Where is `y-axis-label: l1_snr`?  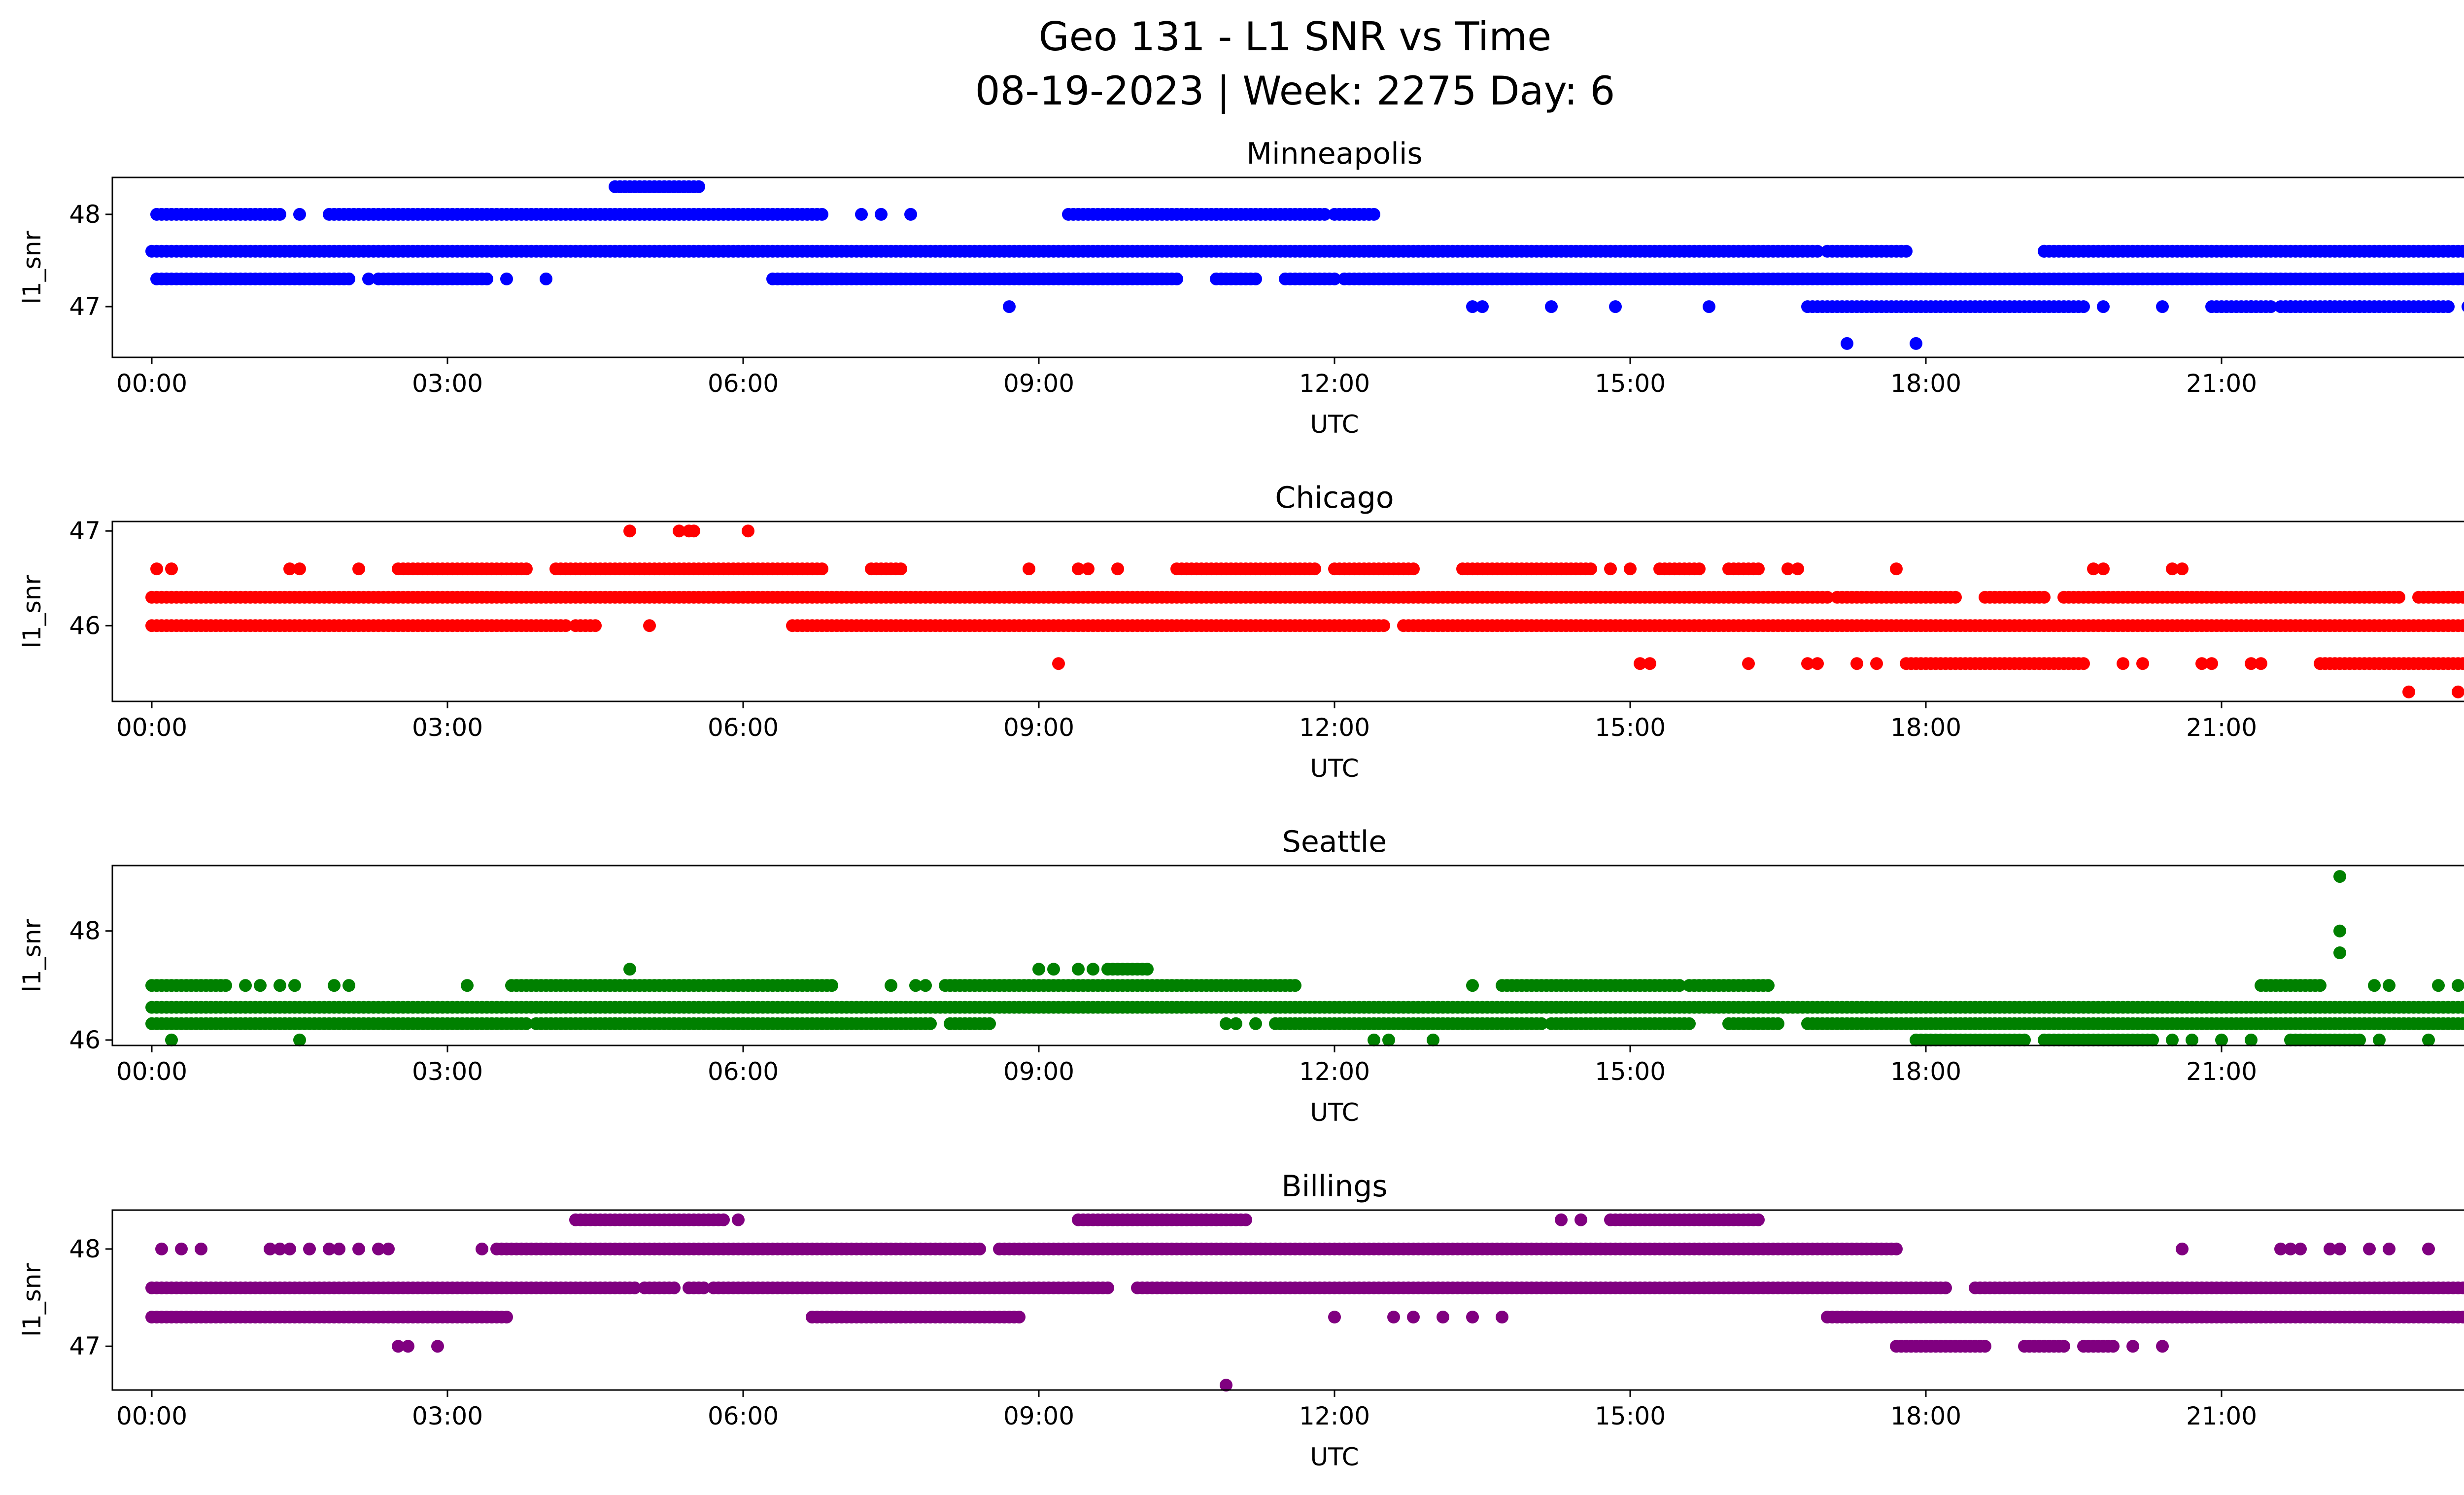
y-axis-label: l1_snr is located at coordinates (32, 1300).